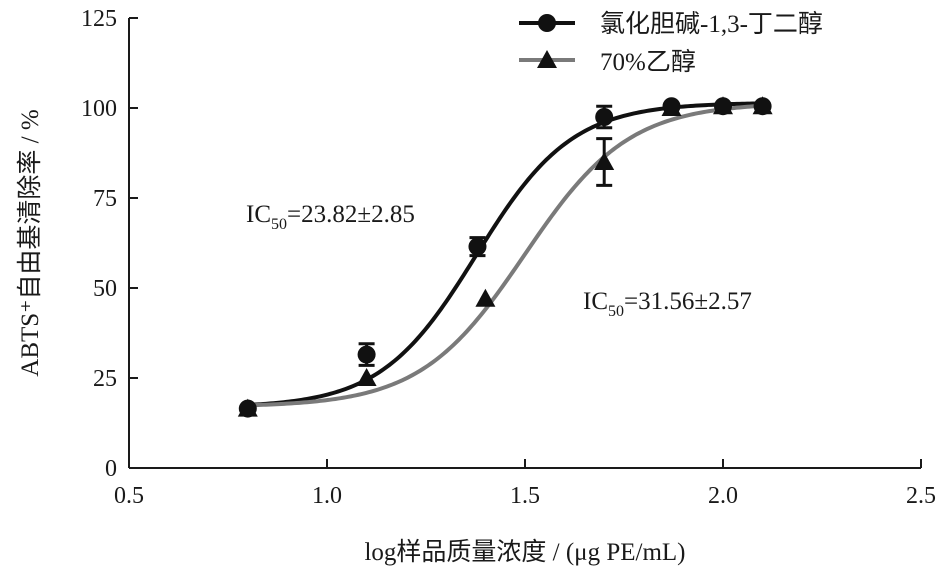  I want to click on legend-item-series-2: 70%乙醇, so click(607, 62).